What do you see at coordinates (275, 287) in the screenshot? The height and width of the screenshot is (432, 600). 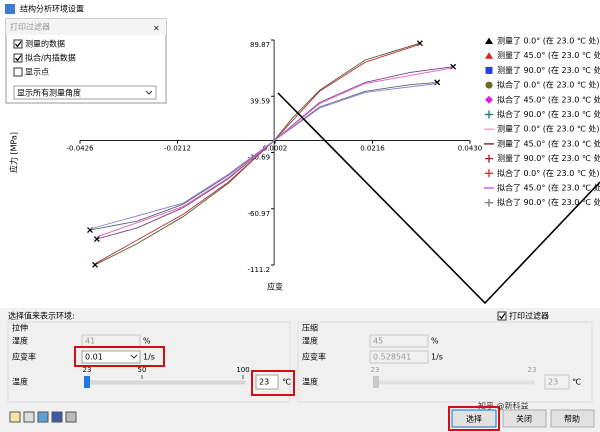 I see `x-axis-label: 应变` at bounding box center [275, 287].